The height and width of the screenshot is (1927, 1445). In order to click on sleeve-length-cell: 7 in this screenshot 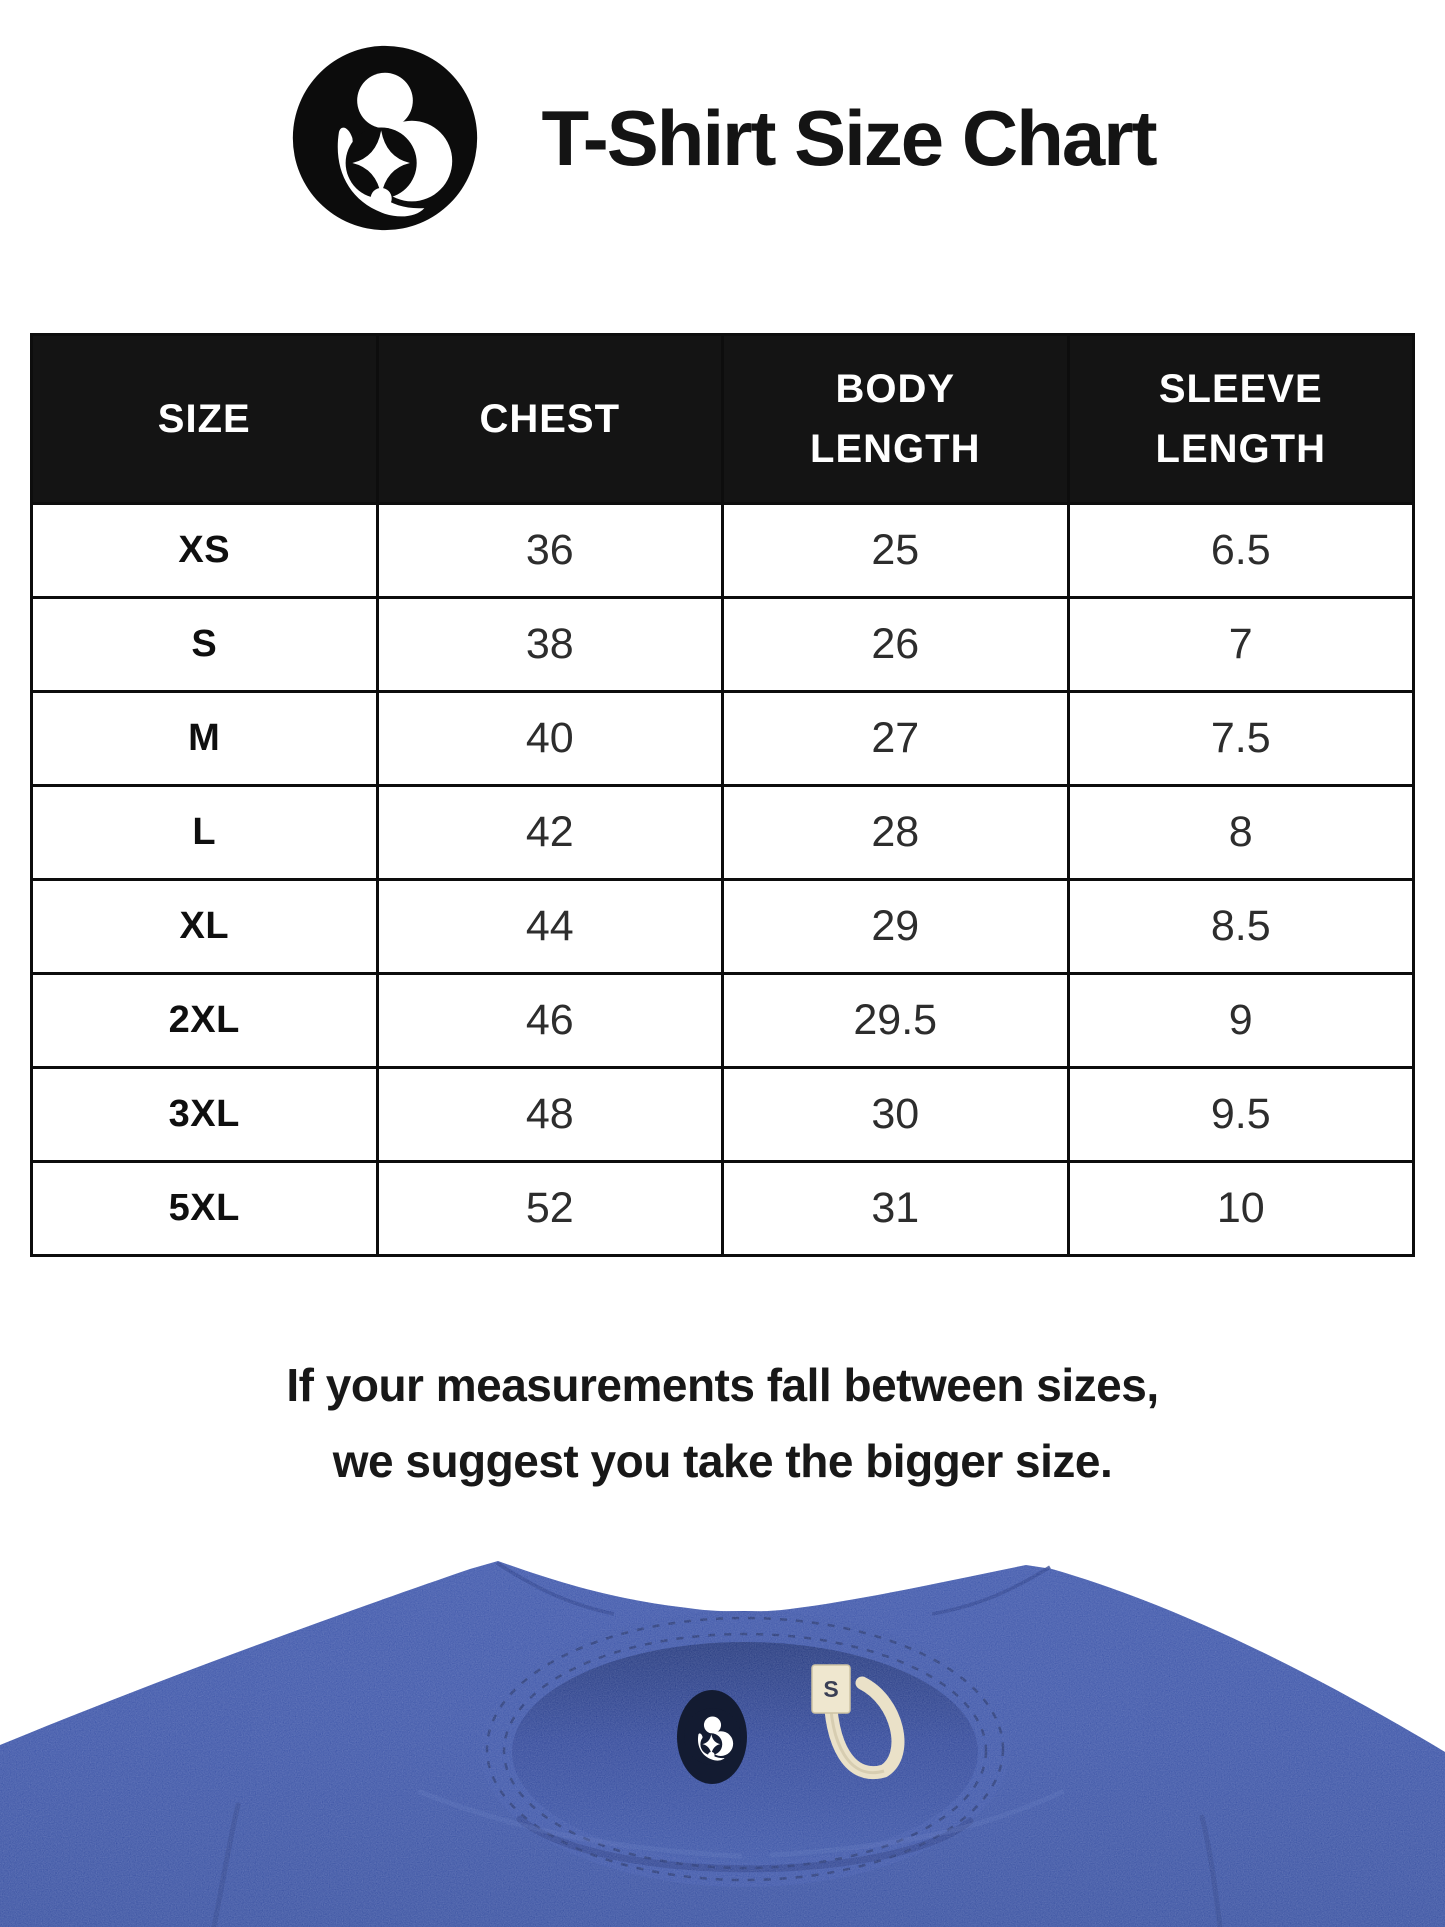, I will do `click(1240, 644)`.